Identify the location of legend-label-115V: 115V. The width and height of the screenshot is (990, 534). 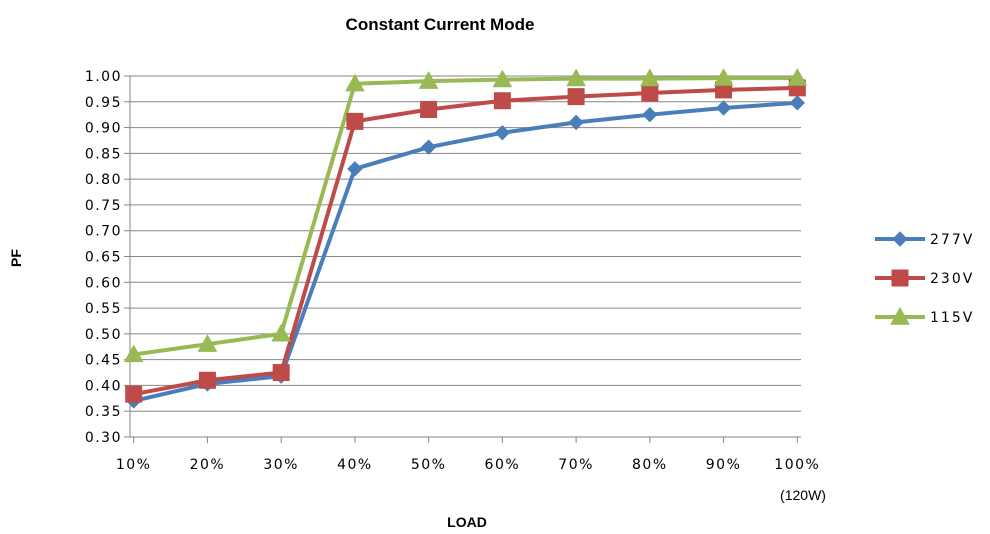
(952, 318).